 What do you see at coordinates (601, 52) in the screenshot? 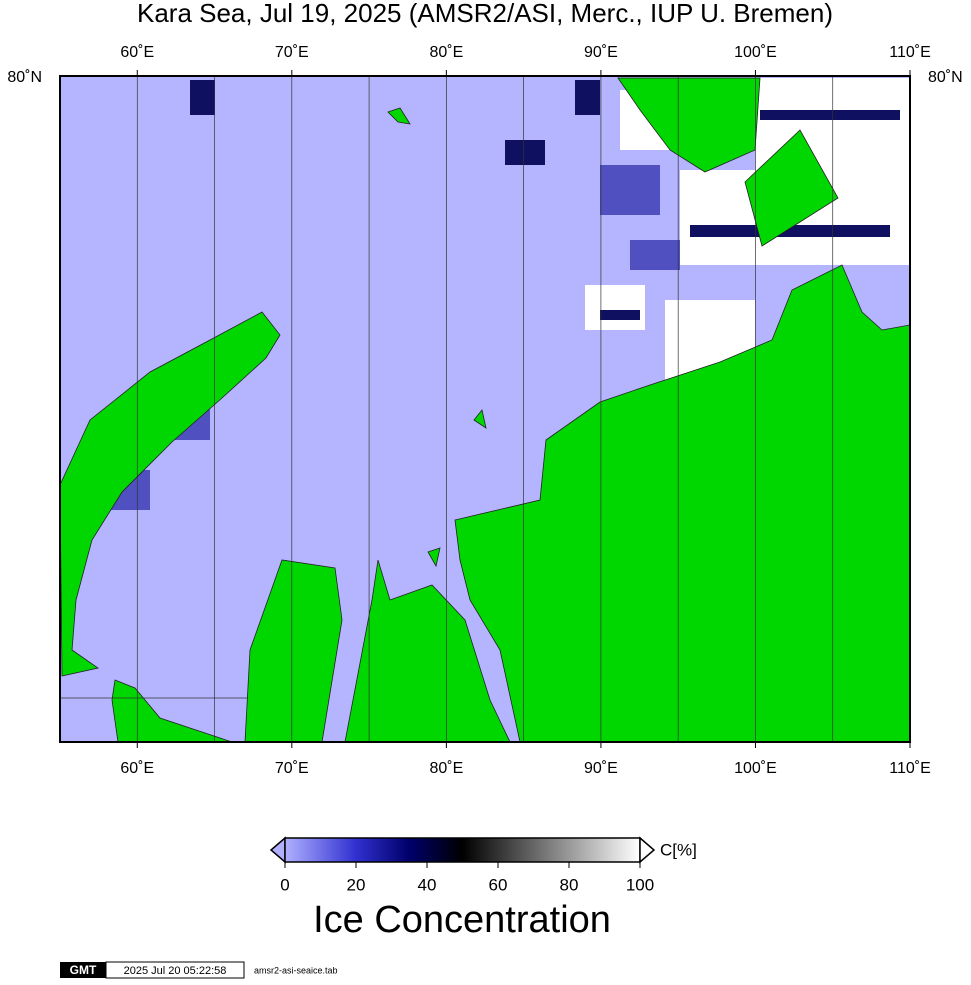
I see `lon-label-top: 90˚E` at bounding box center [601, 52].